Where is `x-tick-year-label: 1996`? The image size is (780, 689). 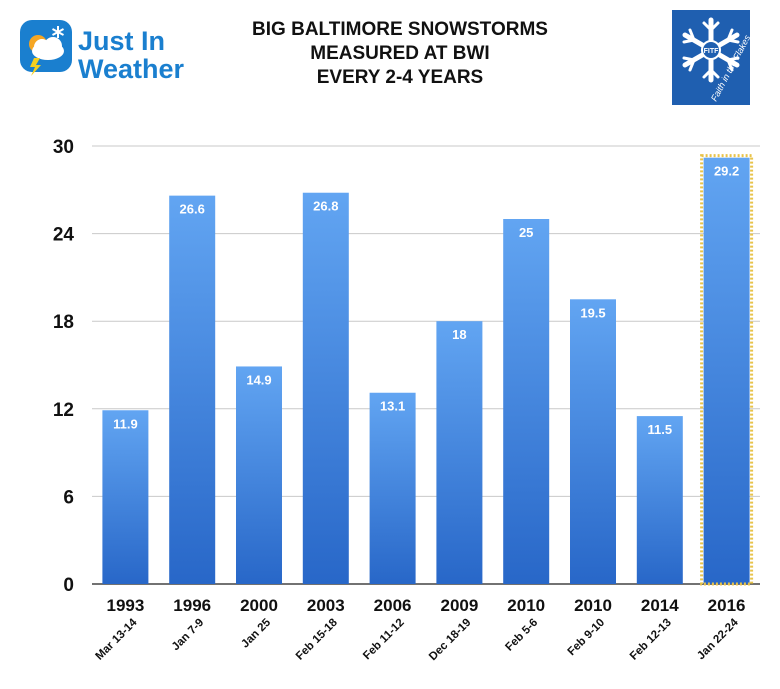
x-tick-year-label: 1996 is located at coordinates (192, 605).